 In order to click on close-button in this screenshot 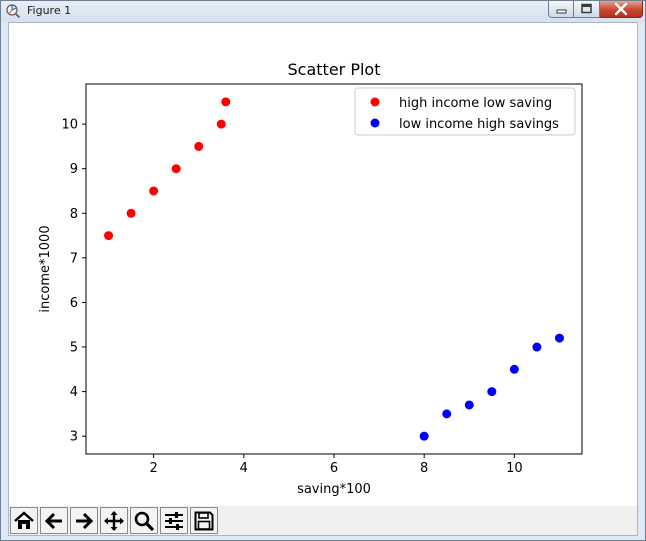, I will do `click(621, 9)`.